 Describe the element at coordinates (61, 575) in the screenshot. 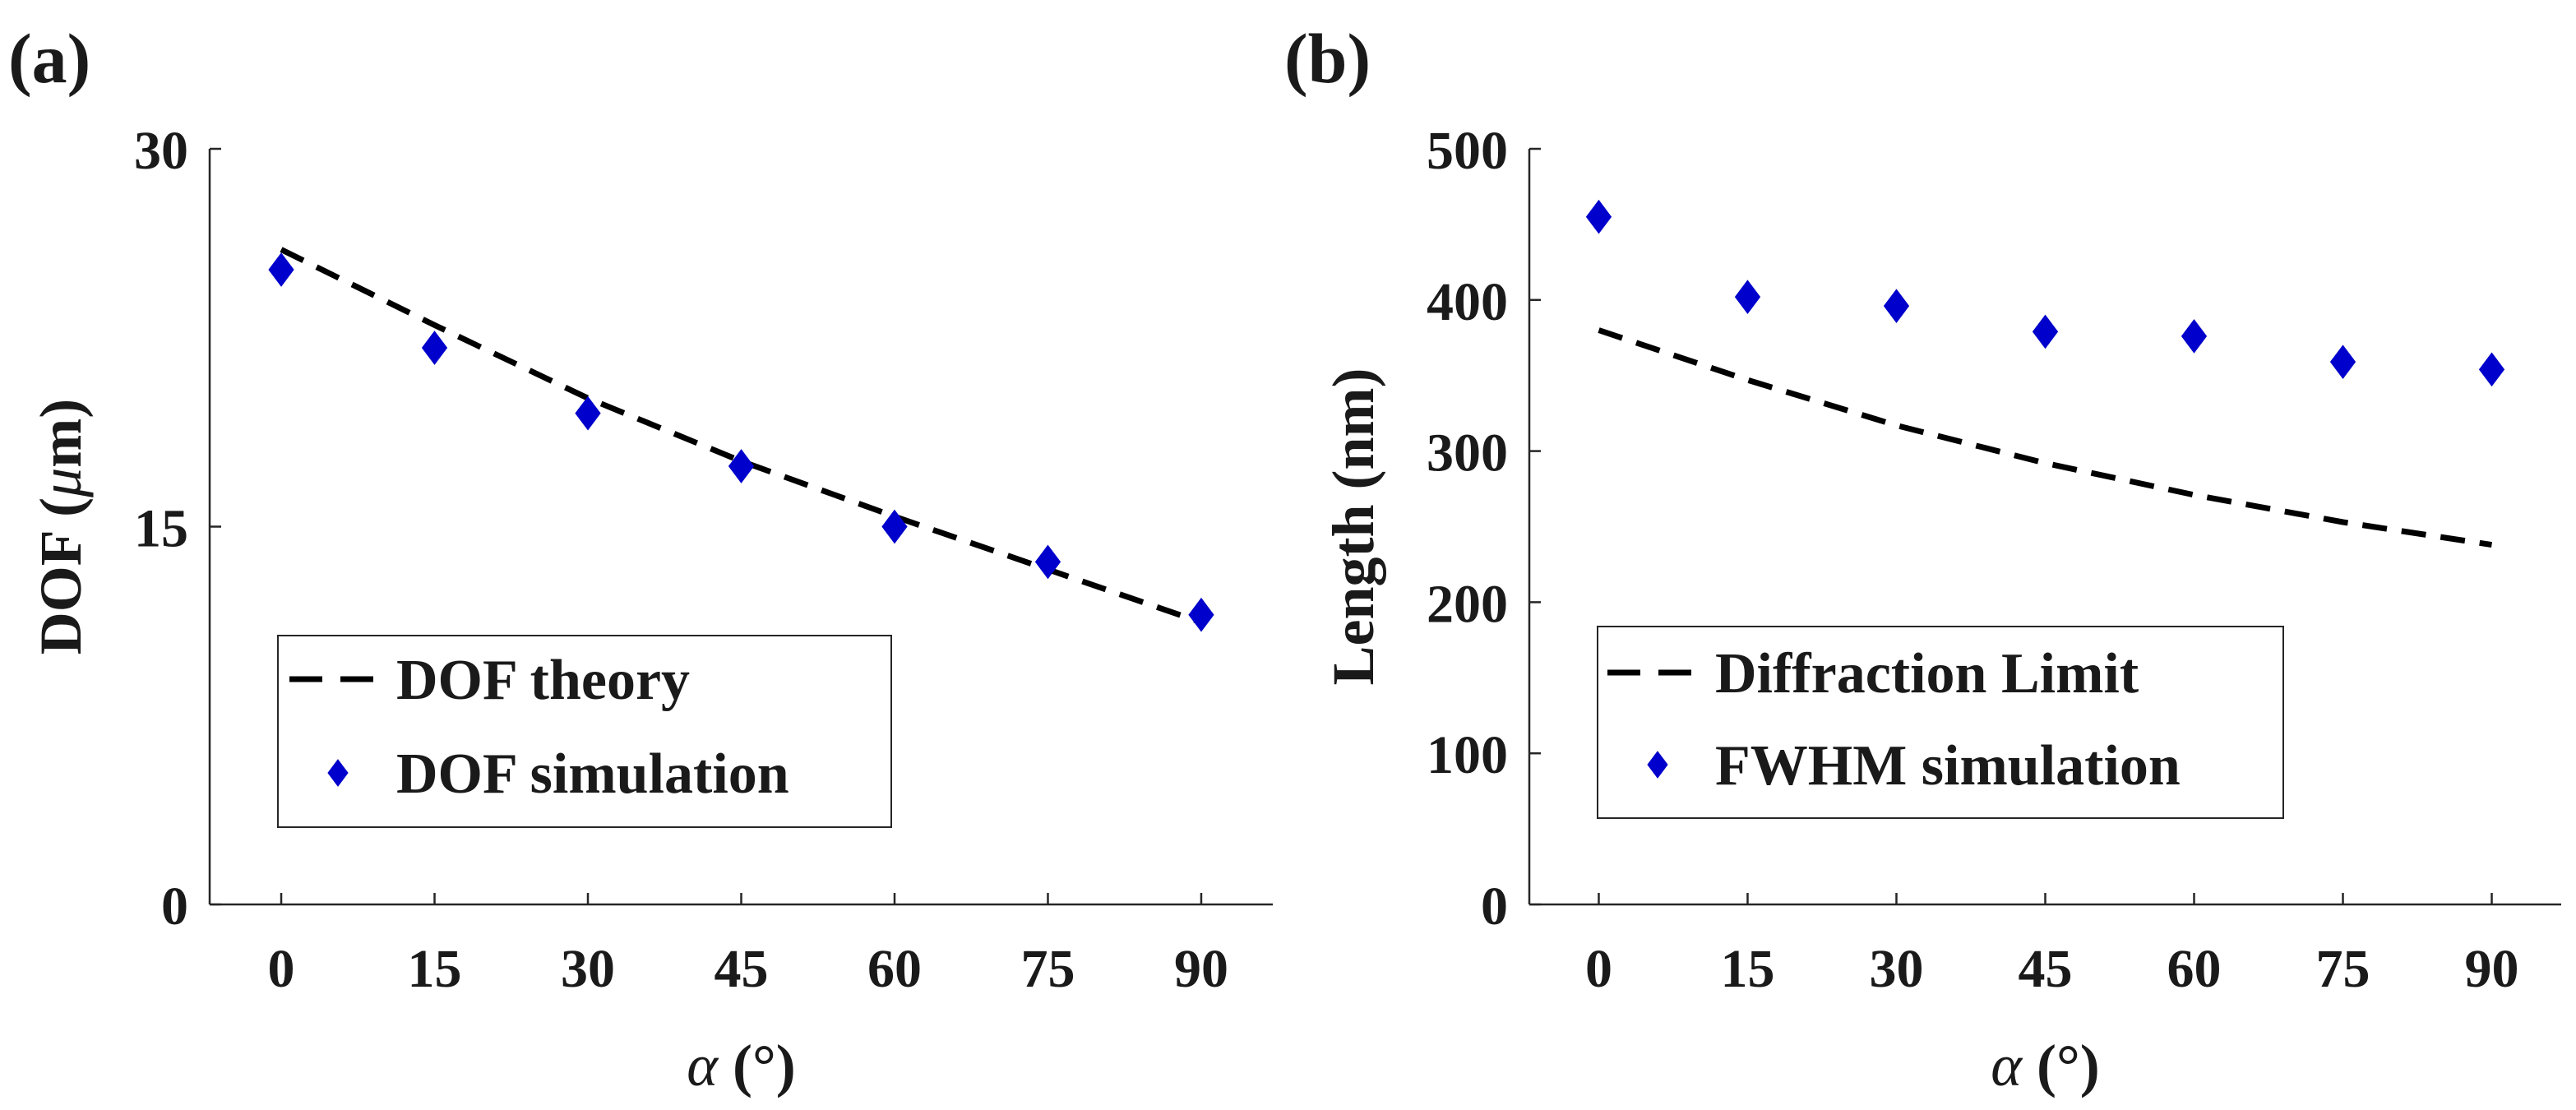

I see `y-axis-label-prefix: DOF (` at that location.